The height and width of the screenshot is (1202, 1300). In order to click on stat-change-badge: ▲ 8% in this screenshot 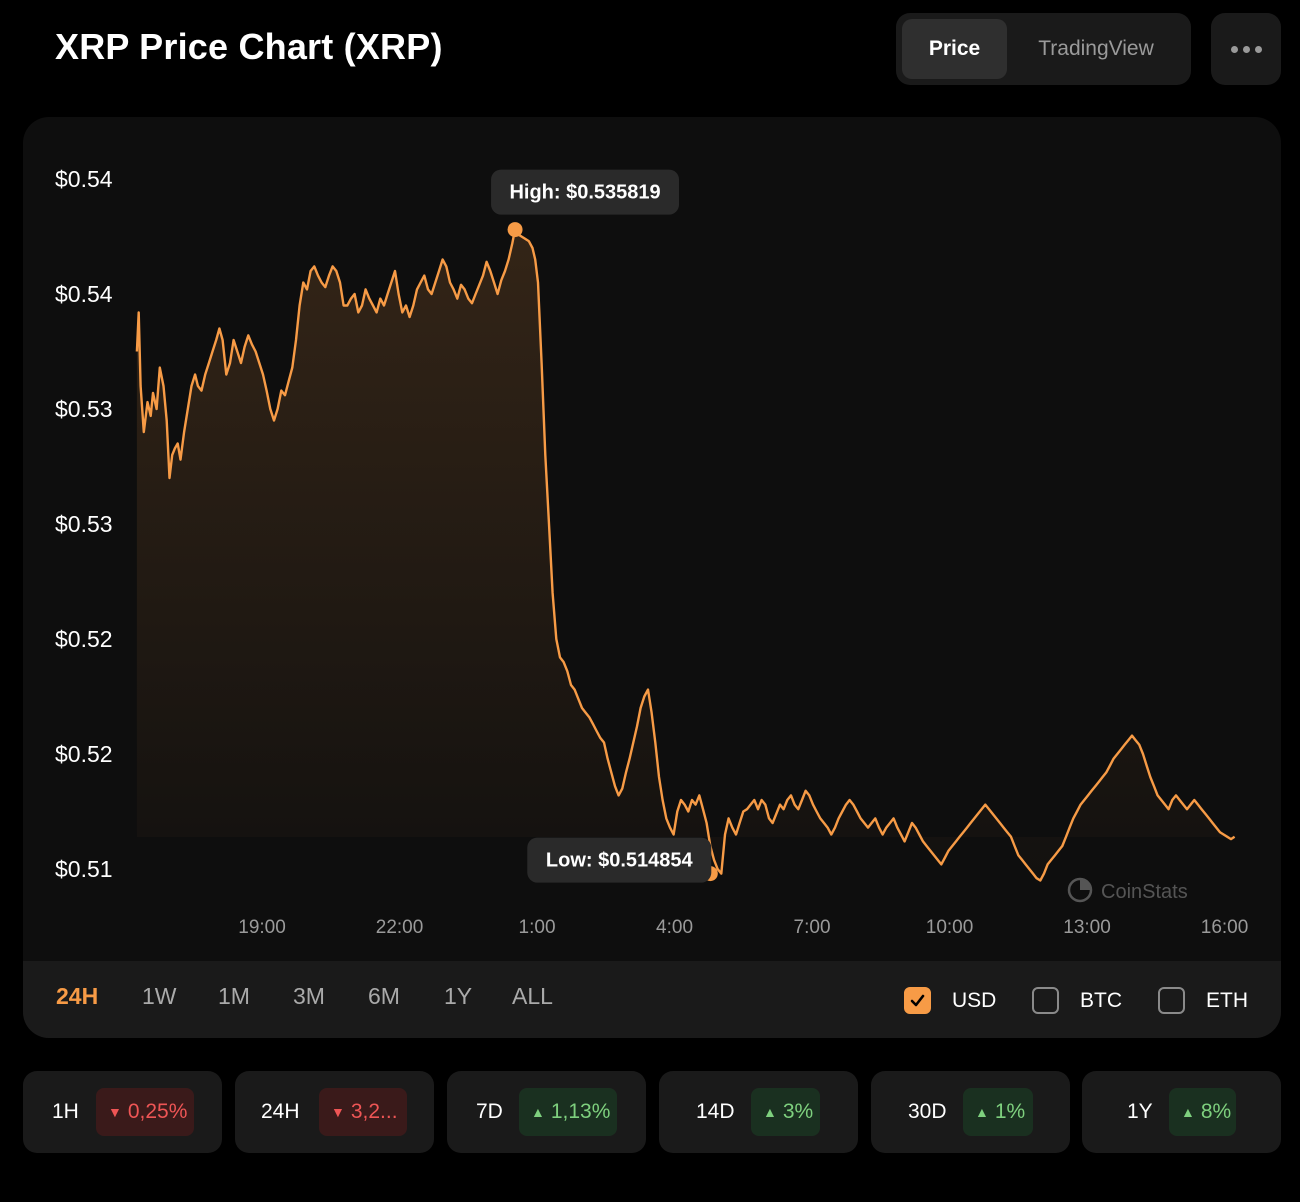, I will do `click(1202, 1112)`.